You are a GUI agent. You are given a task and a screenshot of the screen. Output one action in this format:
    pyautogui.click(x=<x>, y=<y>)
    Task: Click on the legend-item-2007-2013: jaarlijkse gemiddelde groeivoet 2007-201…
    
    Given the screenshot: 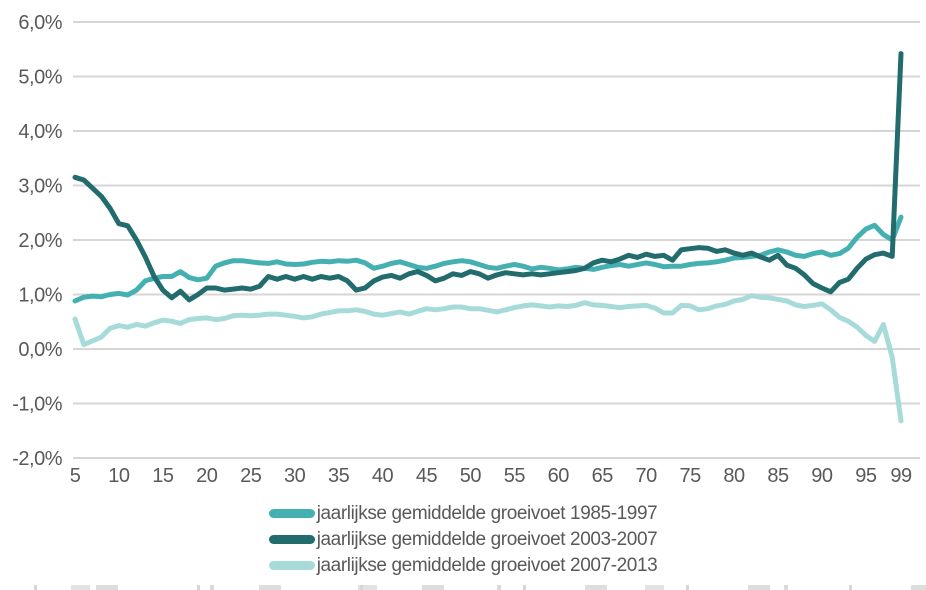 What is the action you would take?
    pyautogui.click(x=463, y=565)
    